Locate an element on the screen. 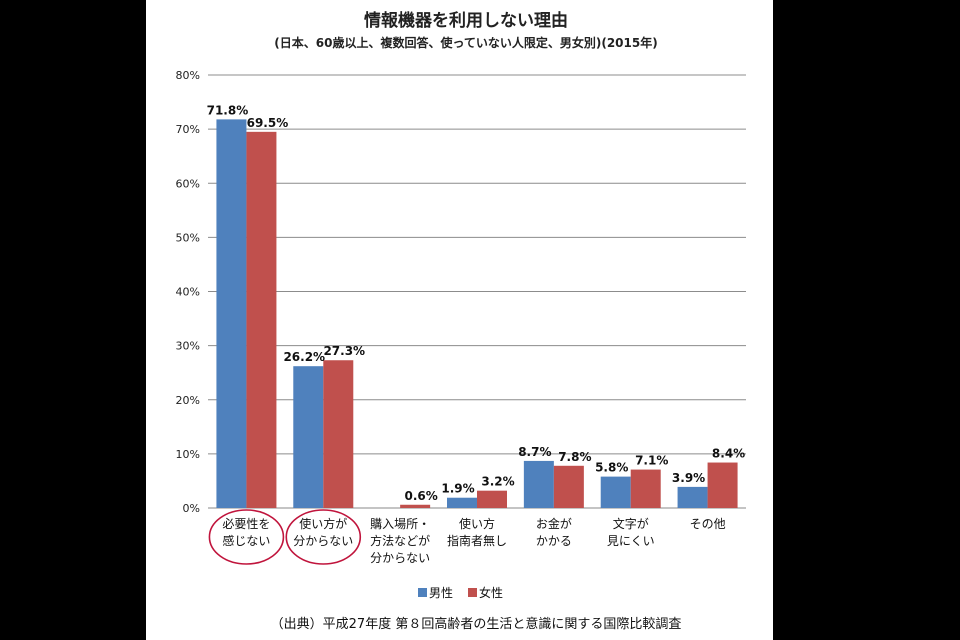 This screenshot has width=960, height=640. highlight-circles is located at coordinates (285, 537).